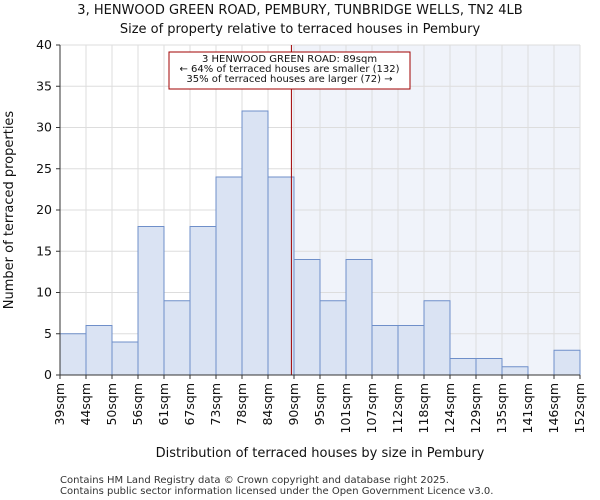 Image resolution: width=600 pixels, height=500 pixels. Describe the element at coordinates (527, 408) in the screenshot. I see `x-tick-label: 141sqm` at that location.